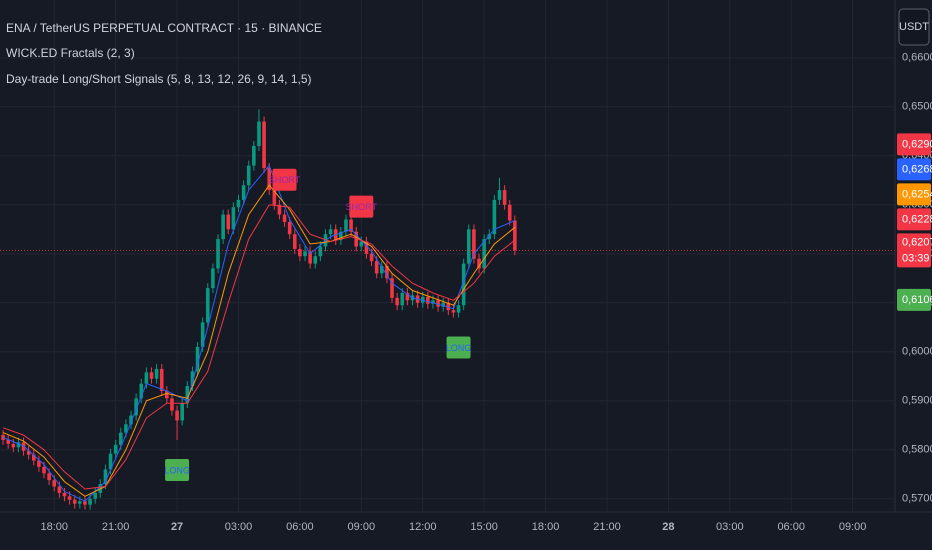  I want to click on x-tick-label: 18:00, so click(546, 527).